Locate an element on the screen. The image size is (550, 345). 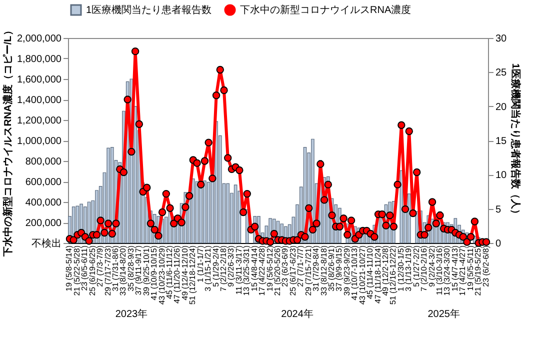
x-tick-label: 1 (12/30-1/5) is located at coordinates (401, 268).